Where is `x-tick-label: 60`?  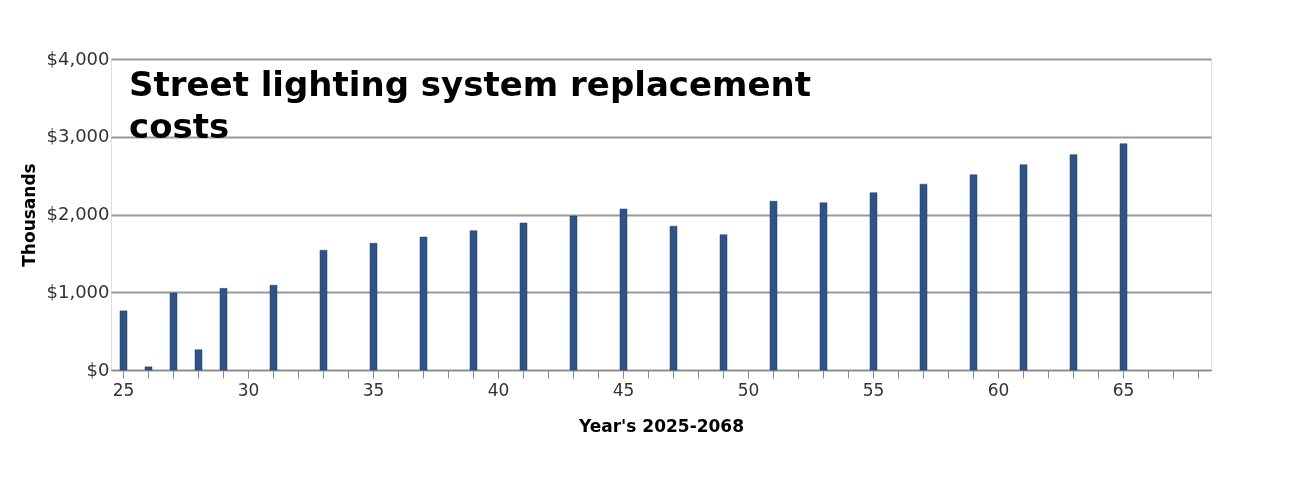
x-tick-label: 60 is located at coordinates (998, 389).